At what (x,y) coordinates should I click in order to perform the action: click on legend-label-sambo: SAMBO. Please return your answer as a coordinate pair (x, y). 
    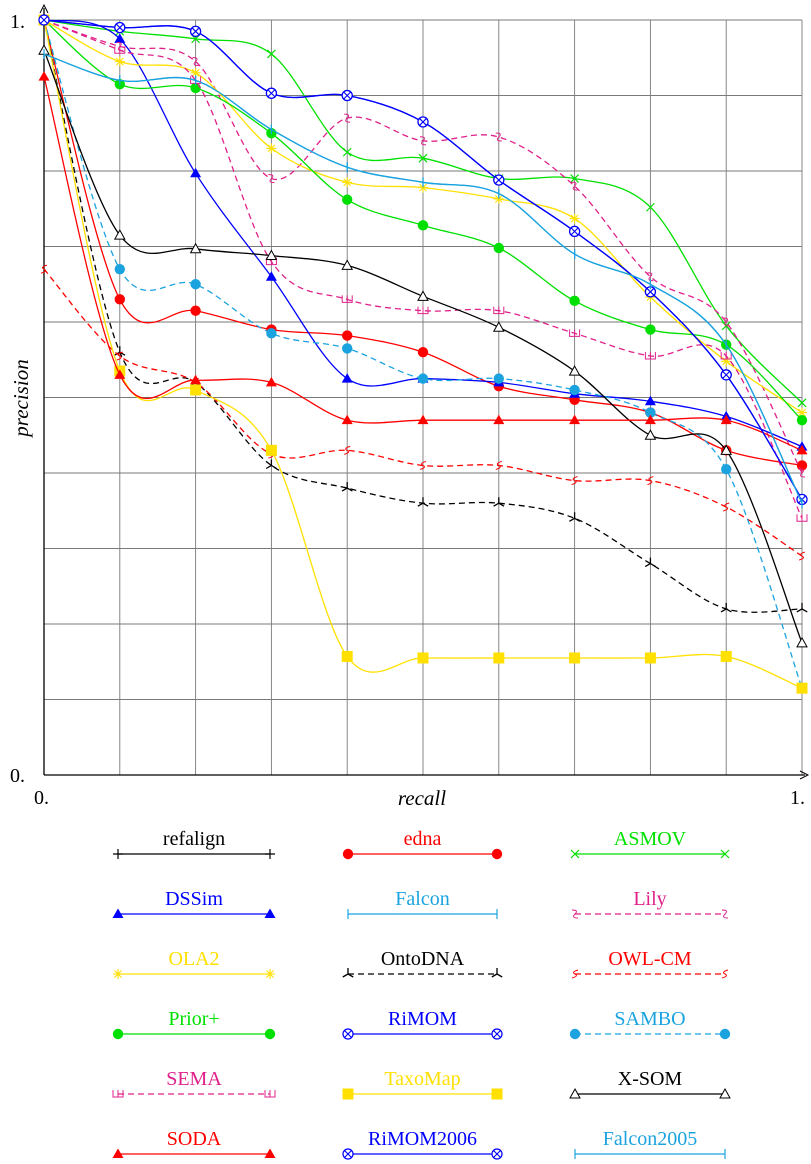
    Looking at the image, I should click on (649, 1019).